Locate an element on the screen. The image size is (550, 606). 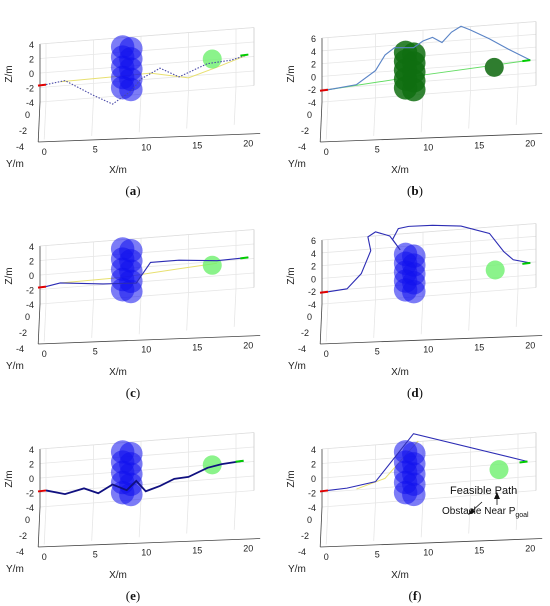
annotation-arrow is located at coordinates (477, 506).